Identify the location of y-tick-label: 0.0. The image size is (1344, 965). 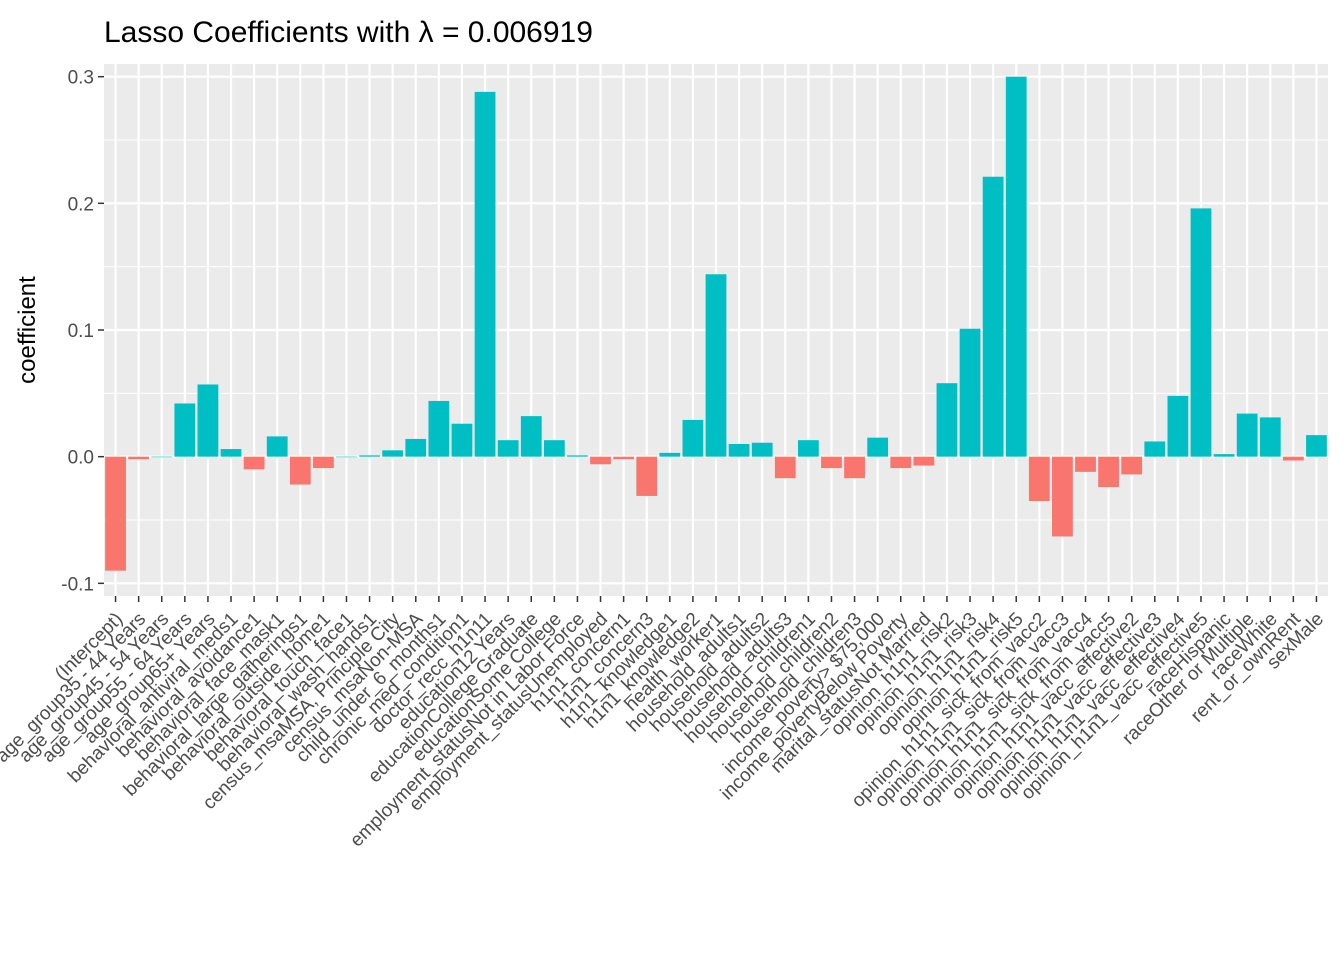
(81, 458).